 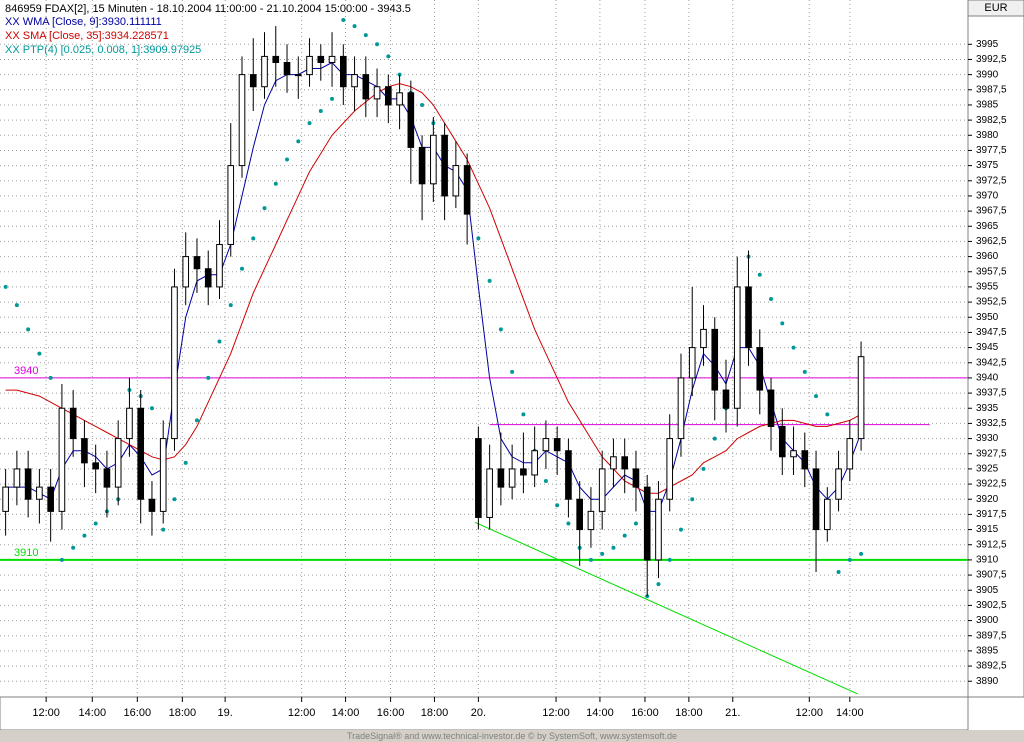 I want to click on y-tick-label: 3905, so click(x=987, y=590).